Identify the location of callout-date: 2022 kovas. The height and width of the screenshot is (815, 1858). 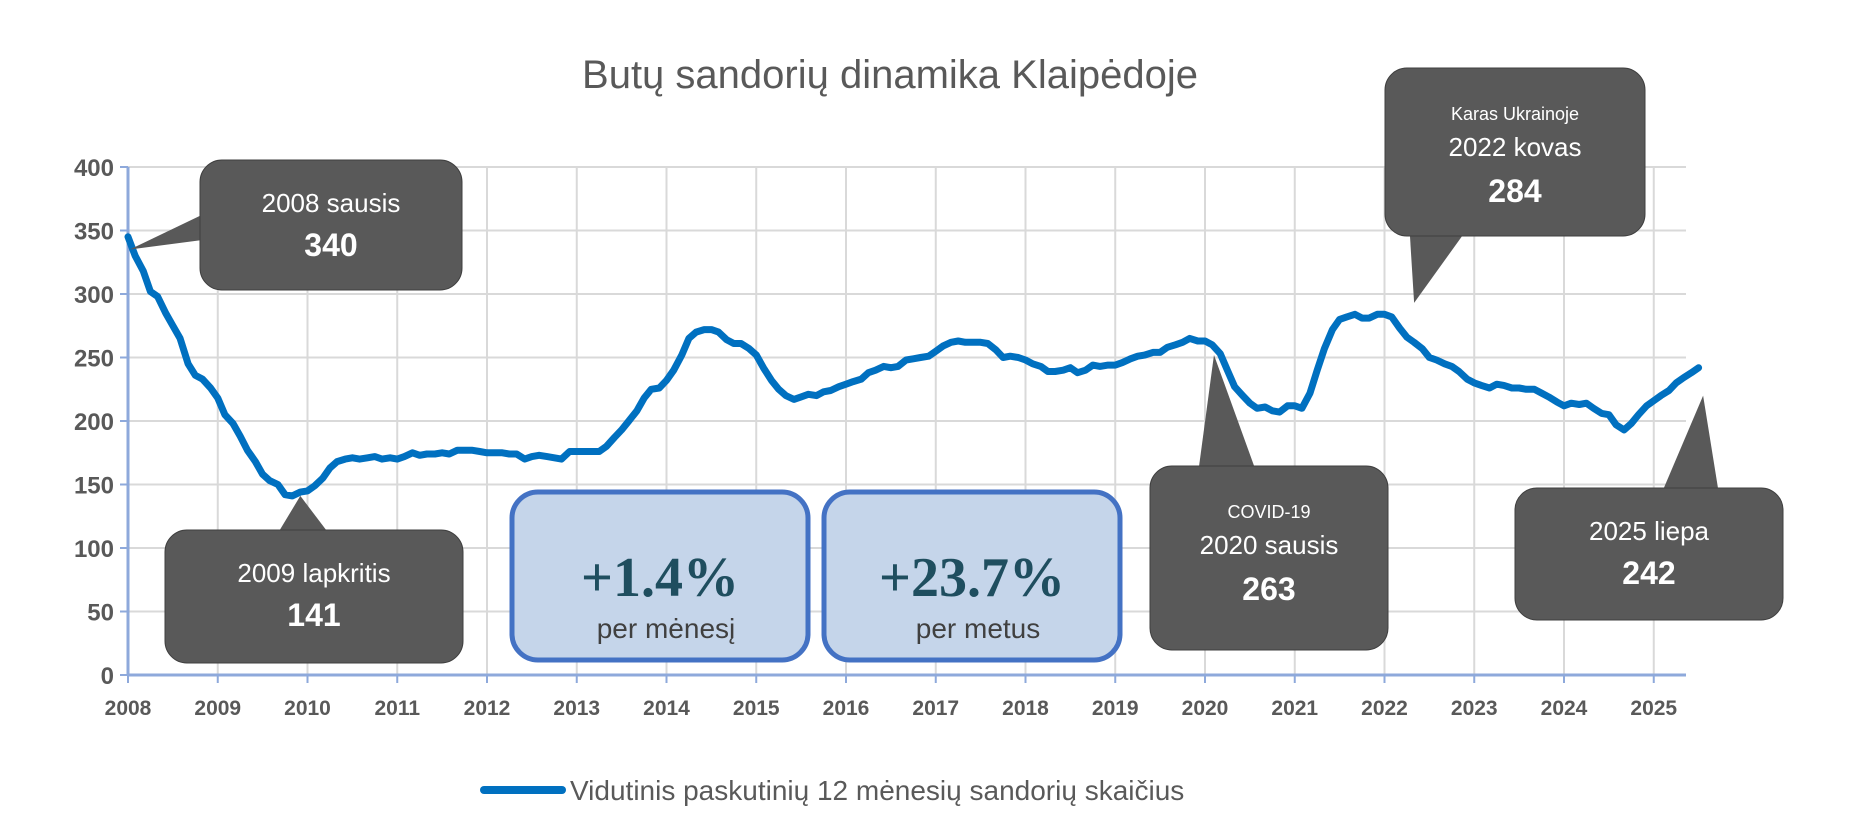
(1515, 147).